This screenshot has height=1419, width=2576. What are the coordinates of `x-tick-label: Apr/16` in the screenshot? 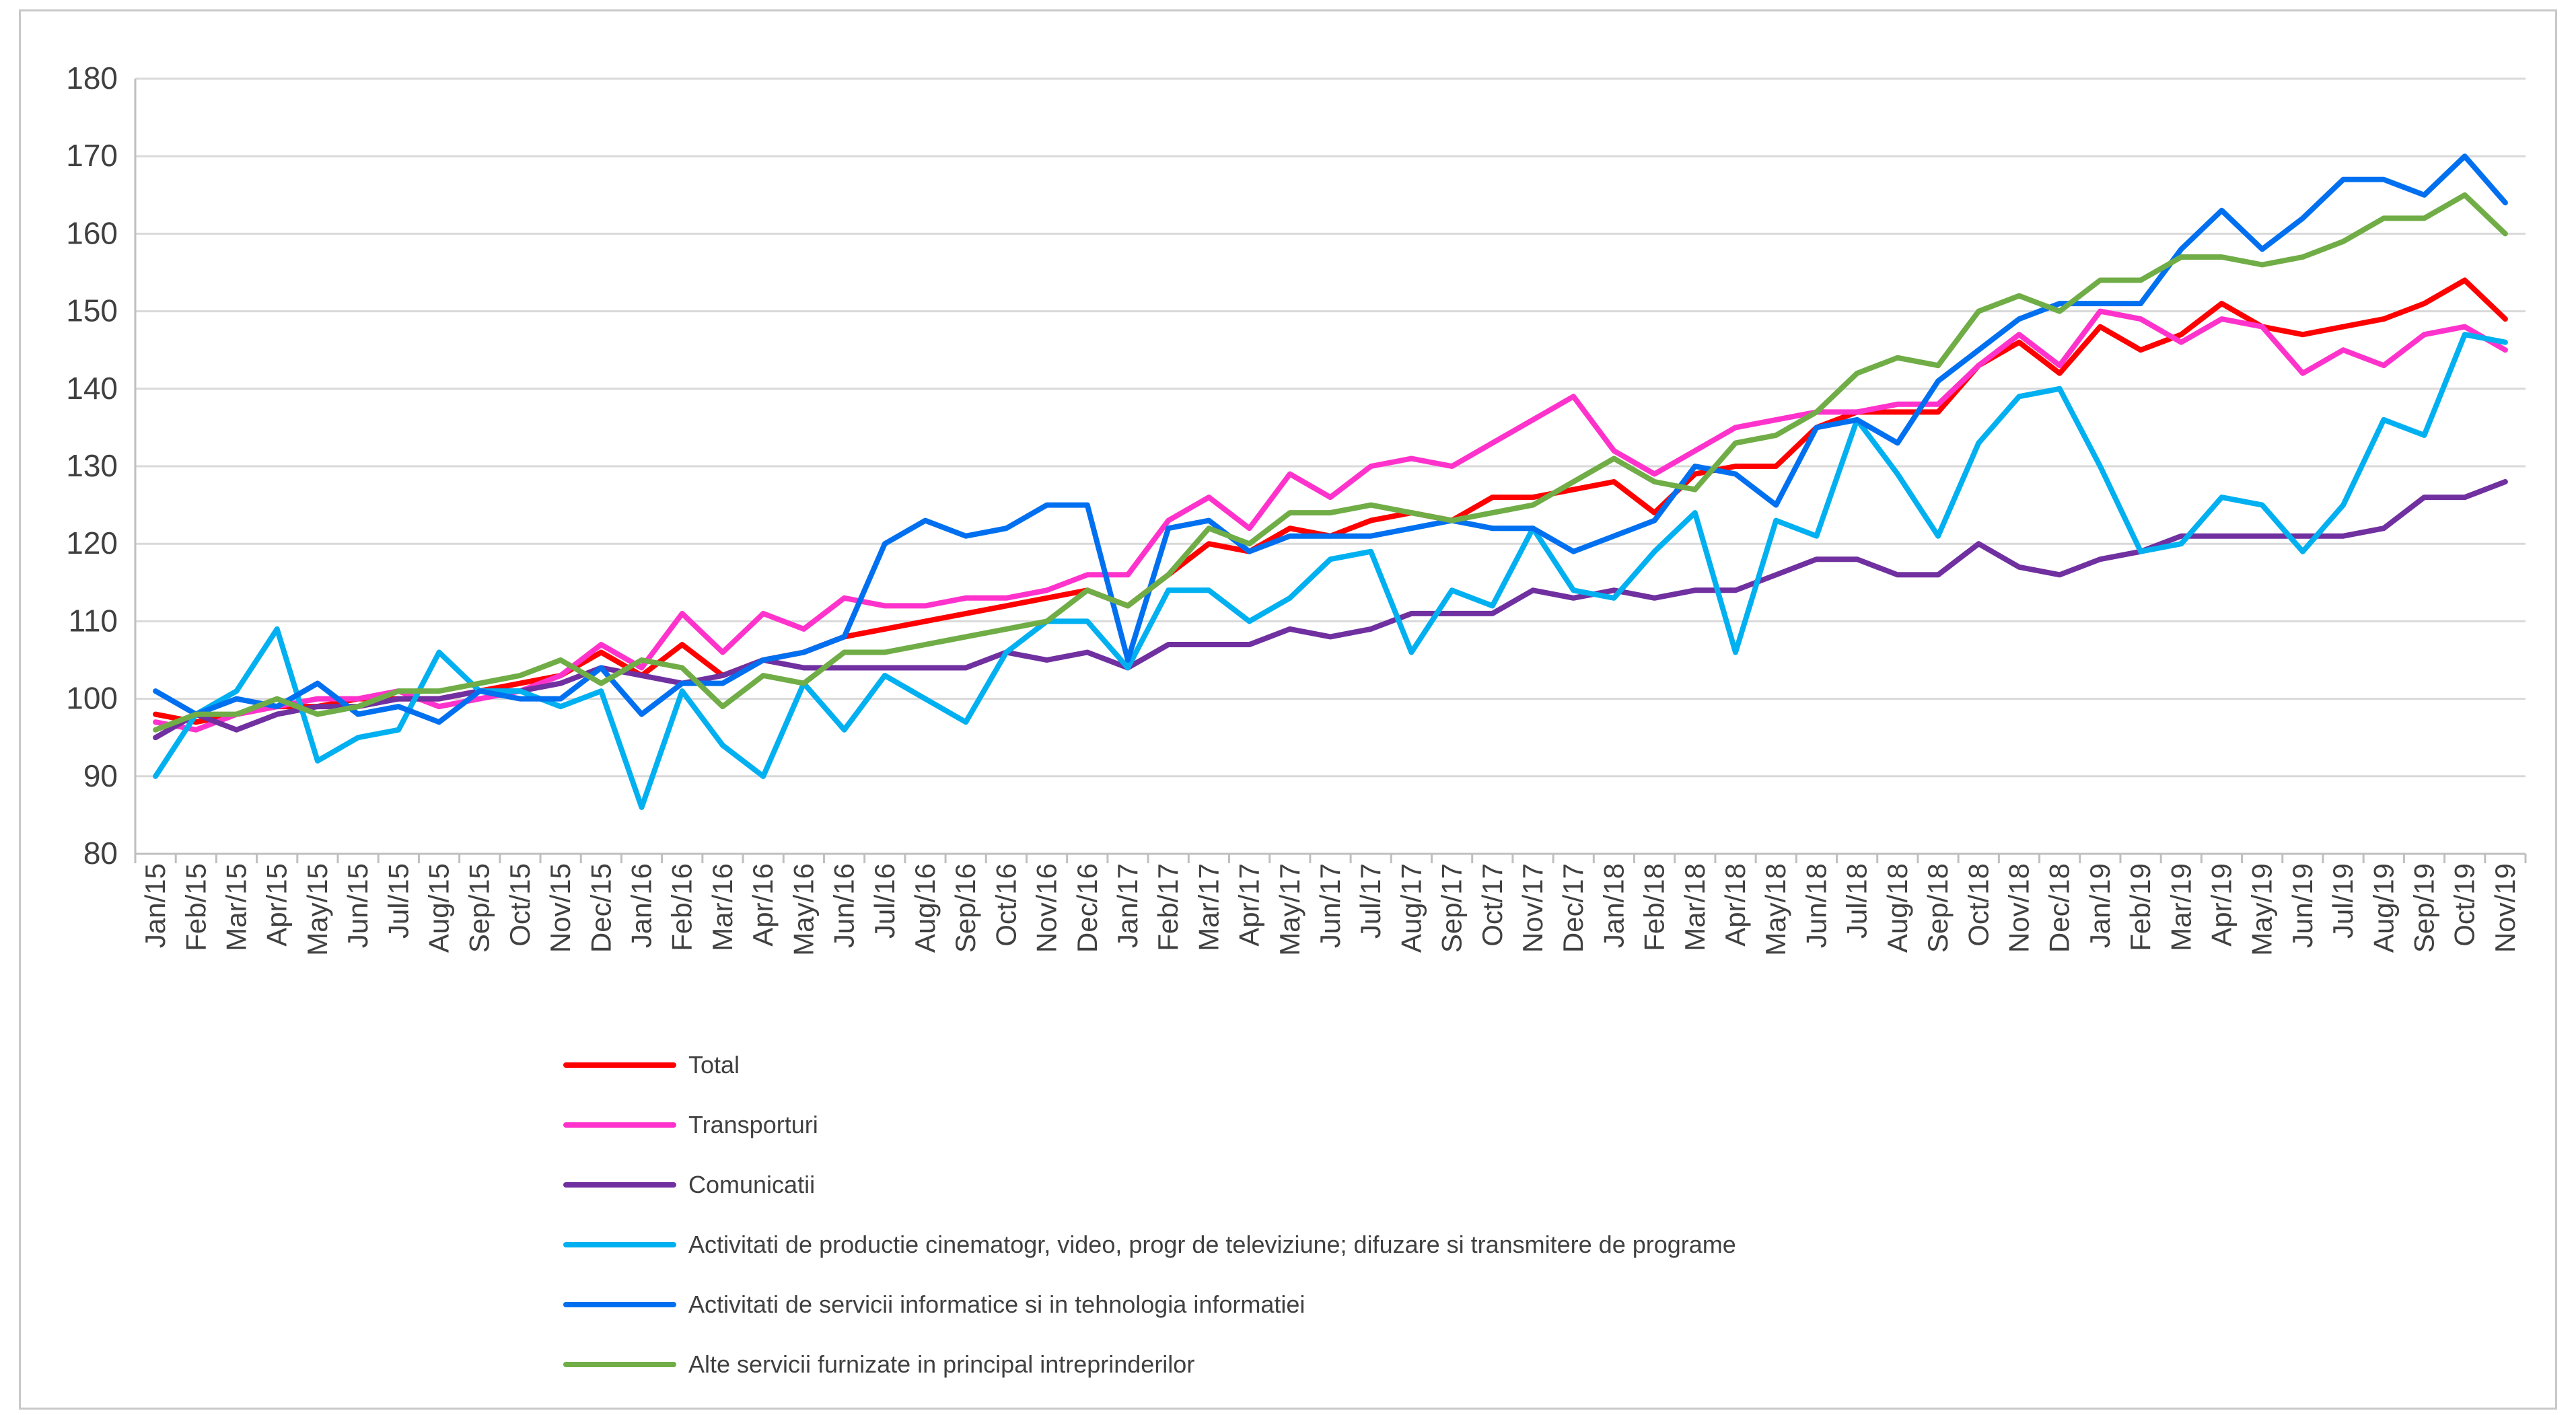 It's located at (763, 905).